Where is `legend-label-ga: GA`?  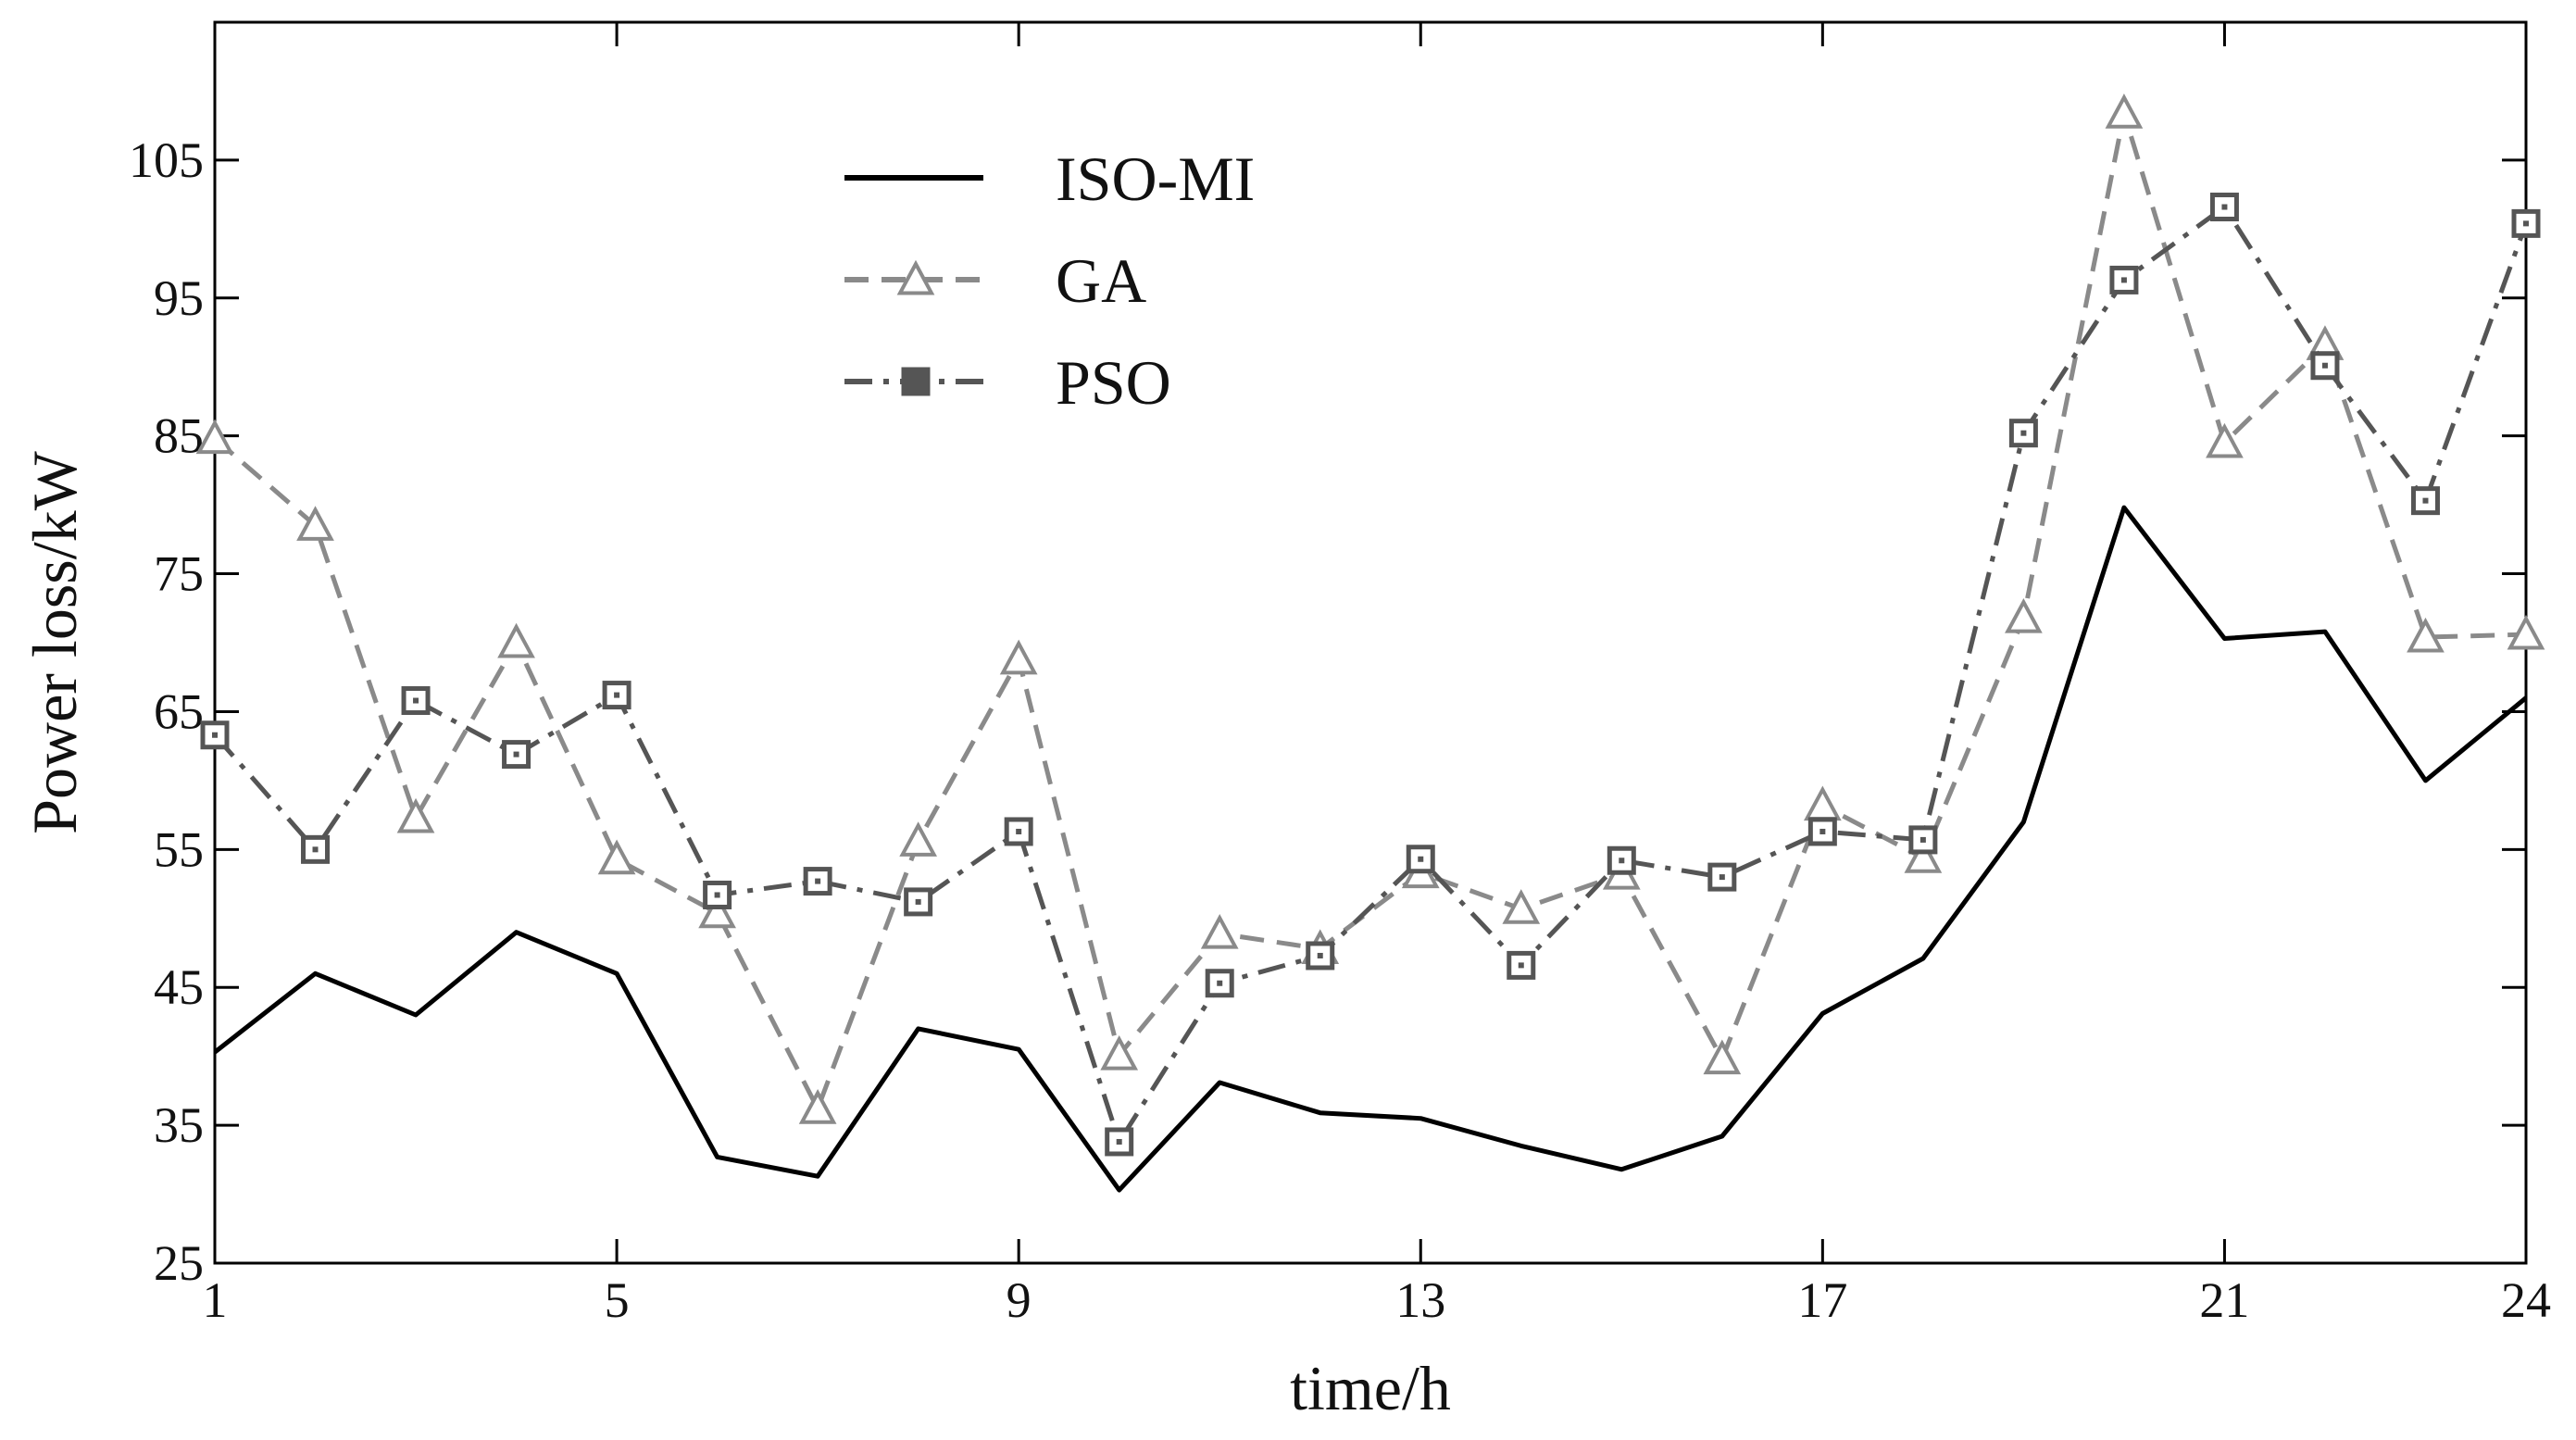
legend-label-ga: GA is located at coordinates (1101, 280).